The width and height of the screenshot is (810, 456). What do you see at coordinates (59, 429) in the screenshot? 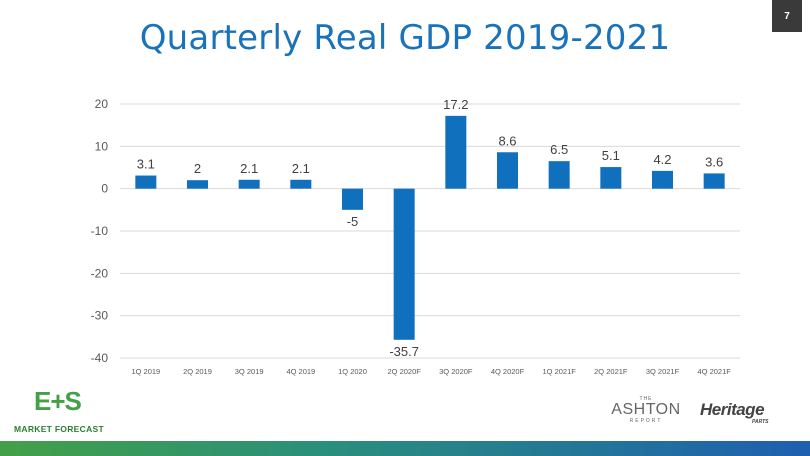
I see `es-logo-subtitle: MARKET FORECAST` at bounding box center [59, 429].